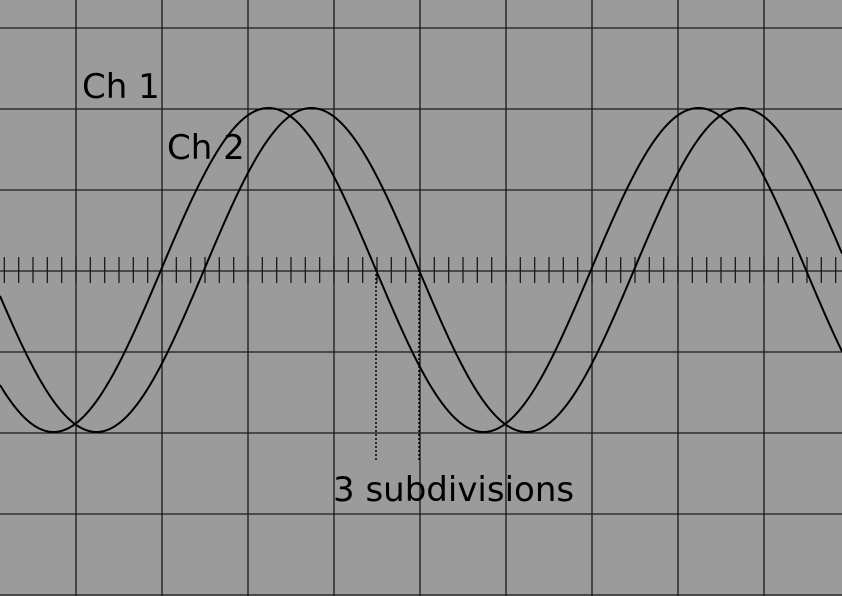 Image resolution: width=842 pixels, height=596 pixels. What do you see at coordinates (121, 87) in the screenshot?
I see `ch1-label: Ch 1` at bounding box center [121, 87].